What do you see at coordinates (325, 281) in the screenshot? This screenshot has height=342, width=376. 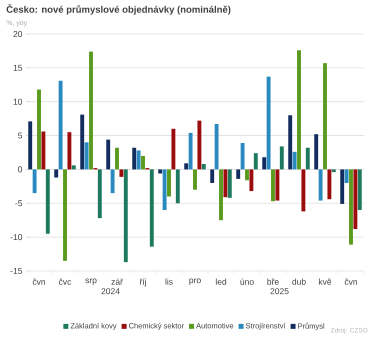 I see `x-tick-label: kvě` at bounding box center [325, 281].